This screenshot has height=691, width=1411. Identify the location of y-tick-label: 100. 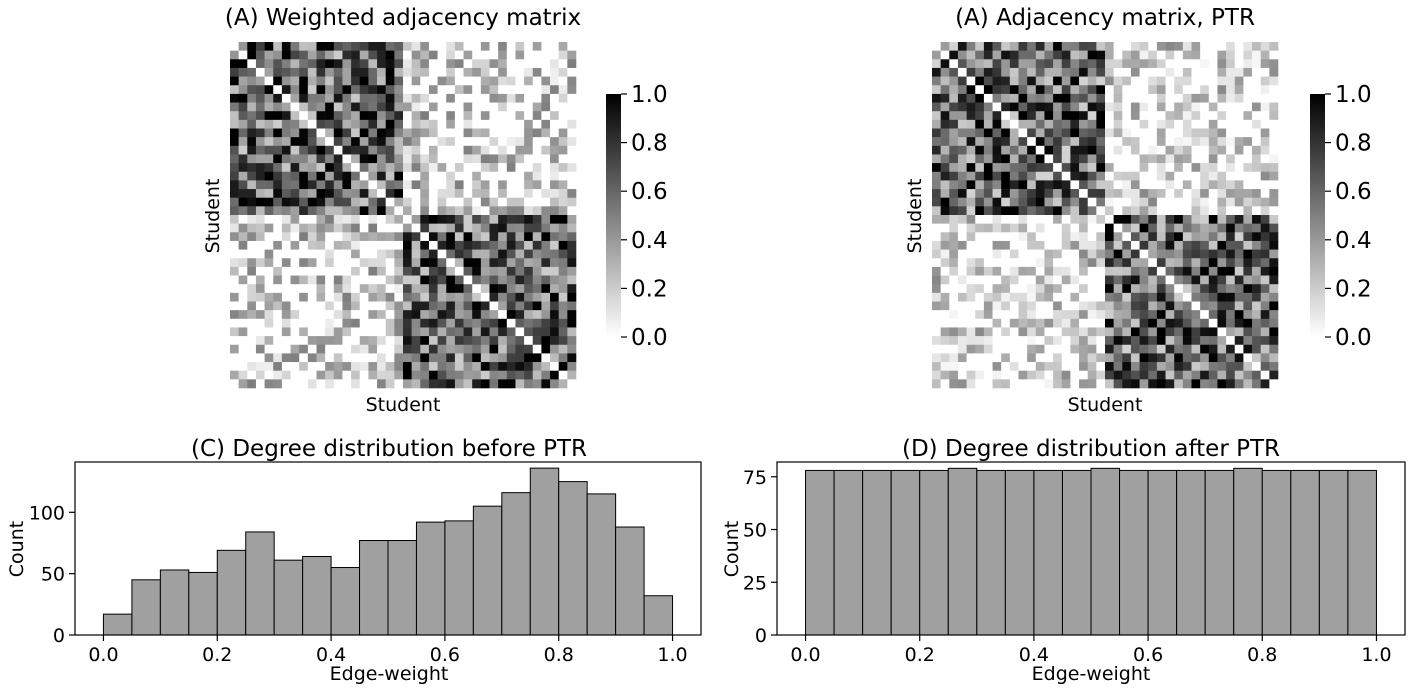
(47, 513).